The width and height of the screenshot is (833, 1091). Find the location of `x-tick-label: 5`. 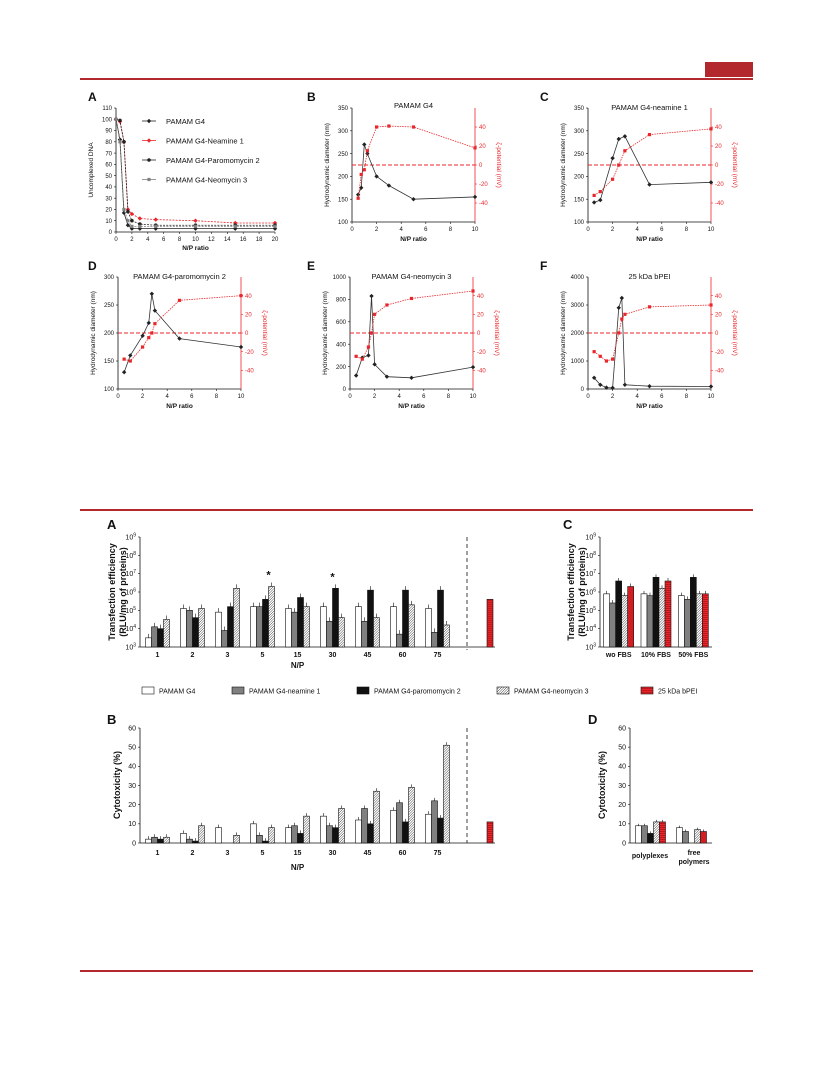

x-tick-label: 5 is located at coordinates (263, 655).